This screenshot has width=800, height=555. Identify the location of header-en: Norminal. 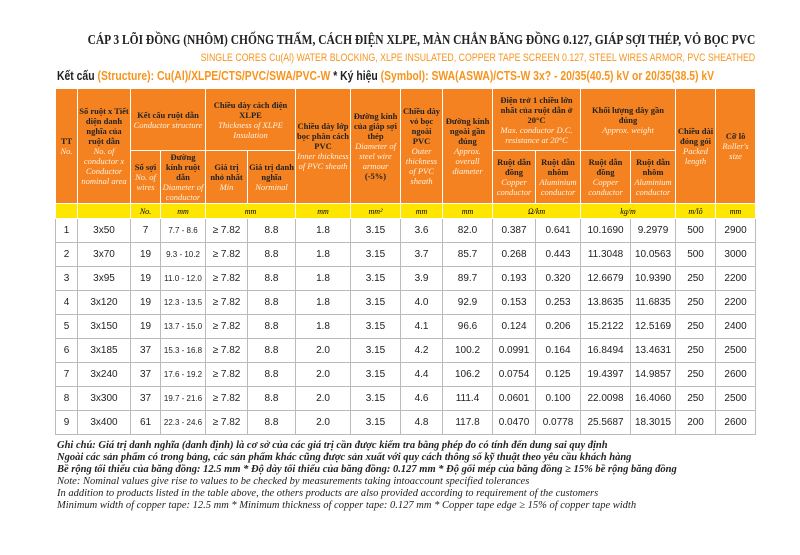
(271, 187).